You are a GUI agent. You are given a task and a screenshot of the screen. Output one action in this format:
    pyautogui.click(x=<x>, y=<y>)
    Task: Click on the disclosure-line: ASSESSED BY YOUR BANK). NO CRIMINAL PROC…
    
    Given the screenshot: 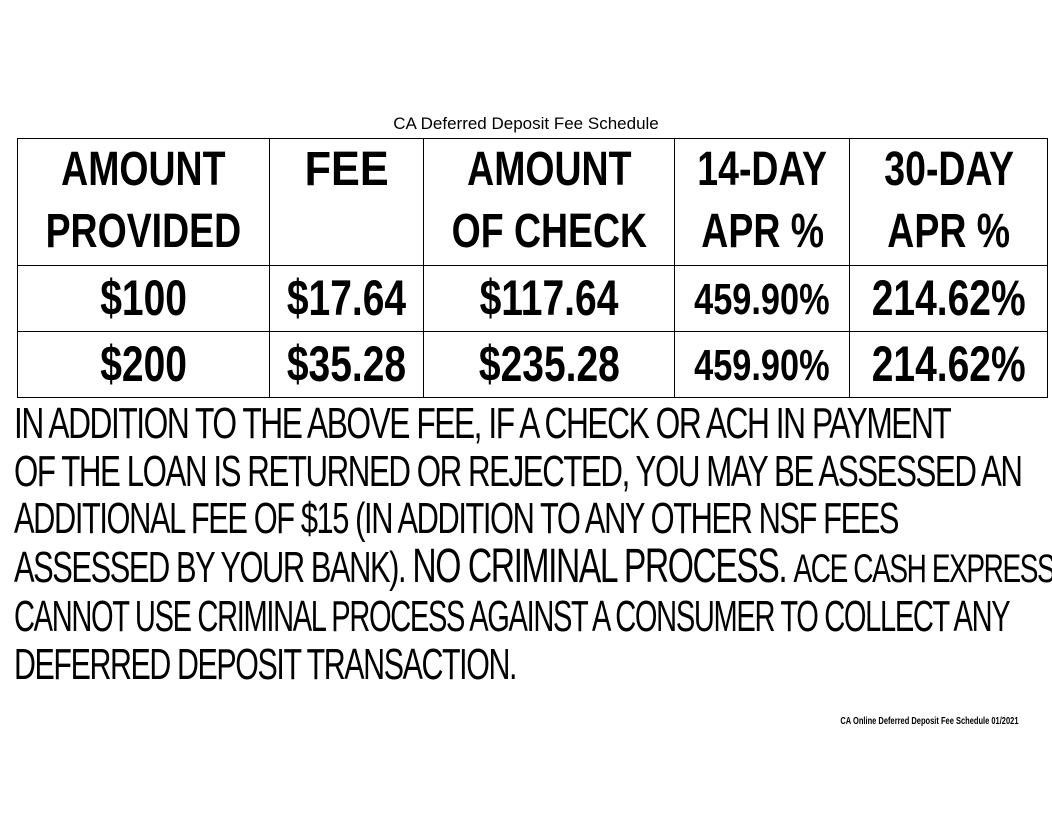 What is the action you would take?
    pyautogui.click(x=533, y=566)
    